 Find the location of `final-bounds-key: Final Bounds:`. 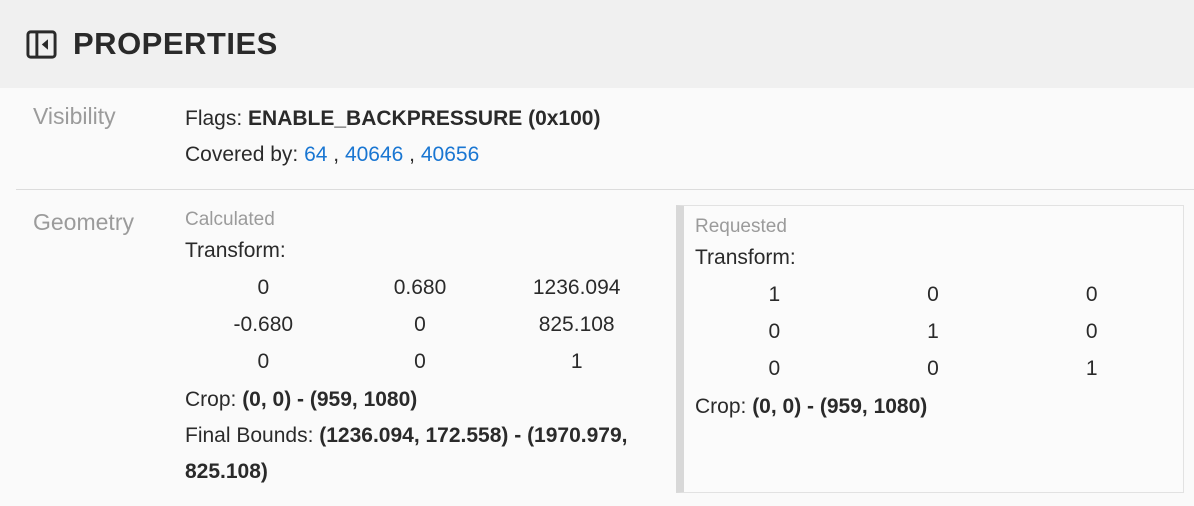

final-bounds-key: Final Bounds: is located at coordinates (252, 435).